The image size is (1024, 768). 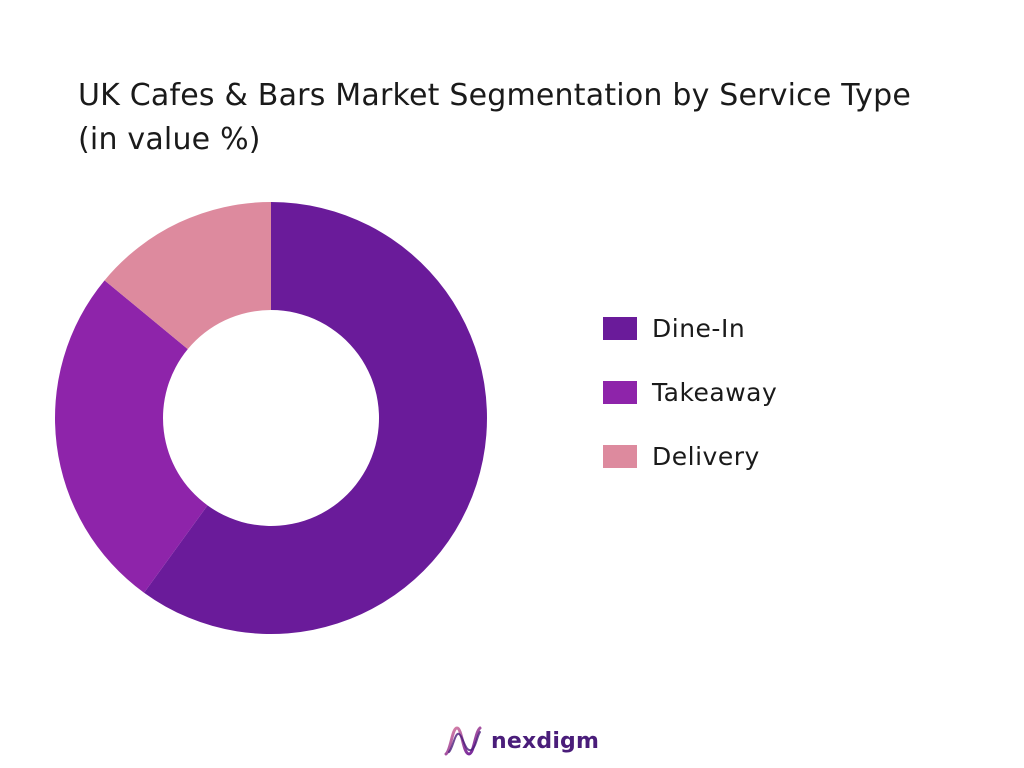 I want to click on legend: Dine-In Takeaway Delivery, so click(x=690, y=392).